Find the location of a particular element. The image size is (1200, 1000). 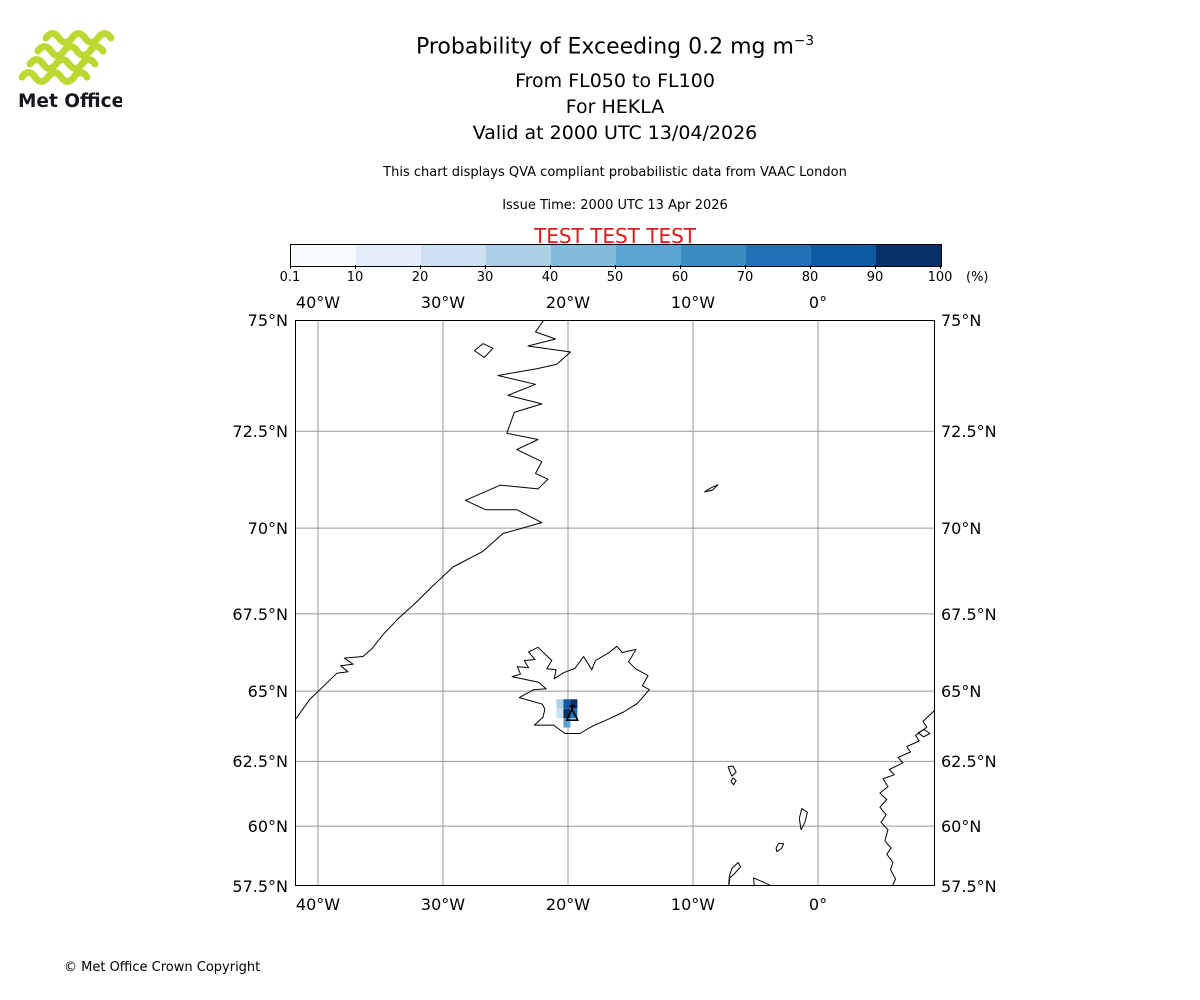

coastline-iceland is located at coordinates (580, 689).